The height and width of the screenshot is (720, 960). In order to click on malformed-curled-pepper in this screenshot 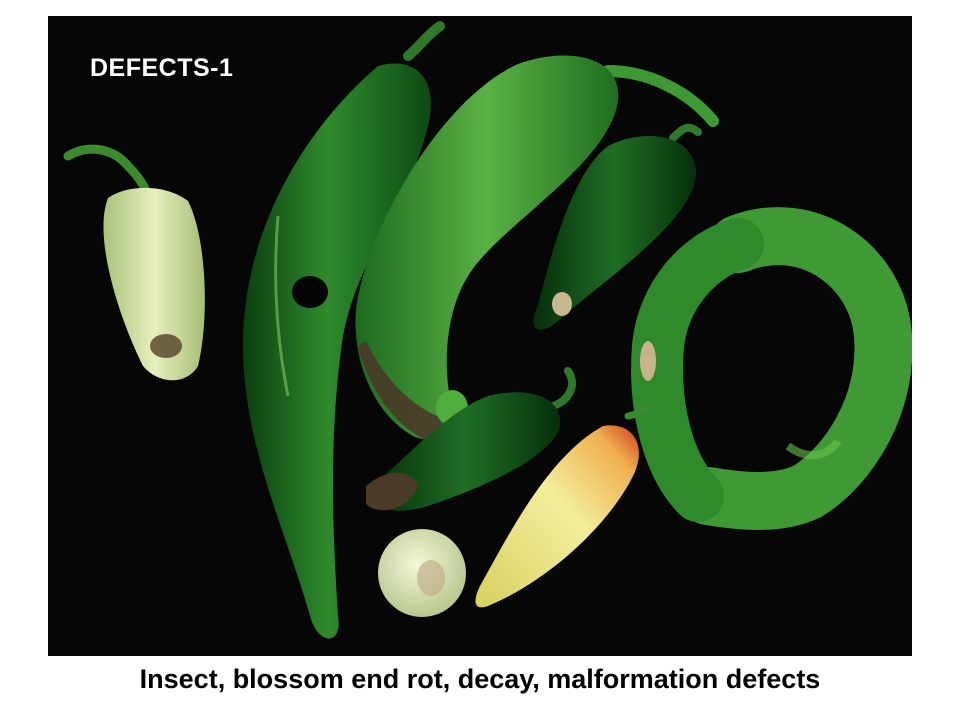, I will do `click(771, 368)`.